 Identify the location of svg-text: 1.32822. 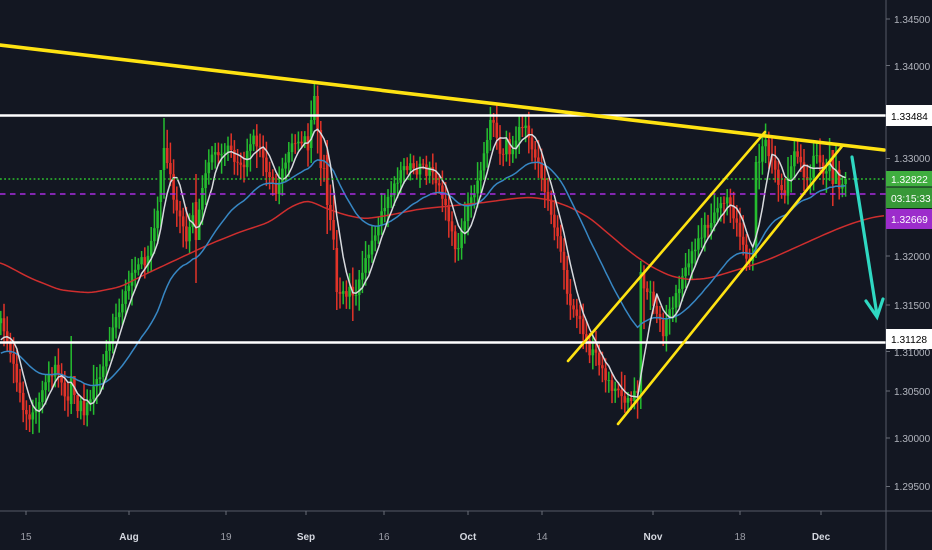
(909, 180).